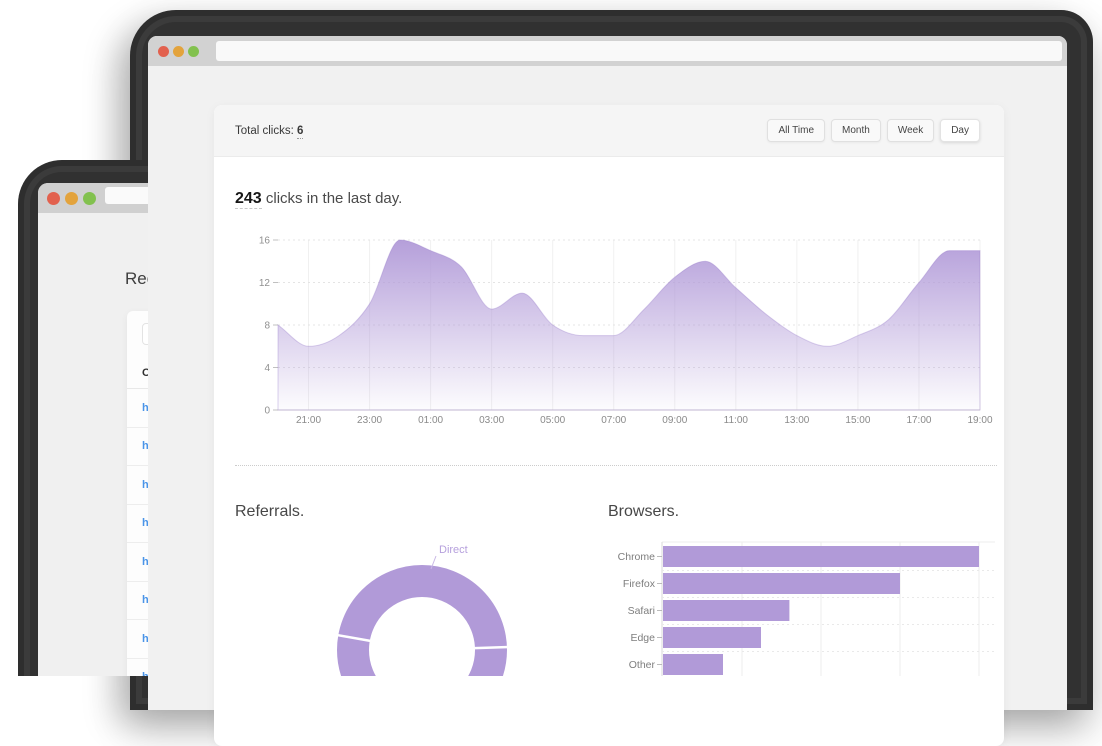 Image resolution: width=1102 pixels, height=746 pixels. Describe the element at coordinates (639, 584) in the screenshot. I see `svg-text: Firefox` at that location.